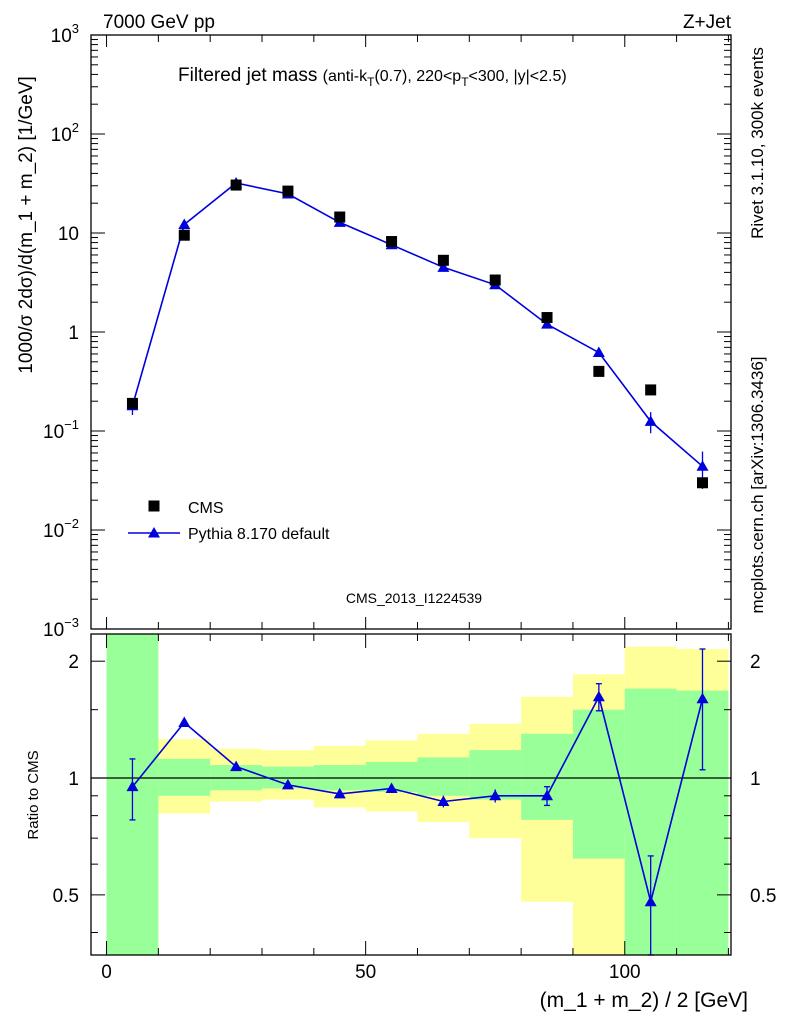 The width and height of the screenshot is (786, 1024). Describe the element at coordinates (71, 523) in the screenshot. I see `main-y-tick-exponent: −2` at that location.